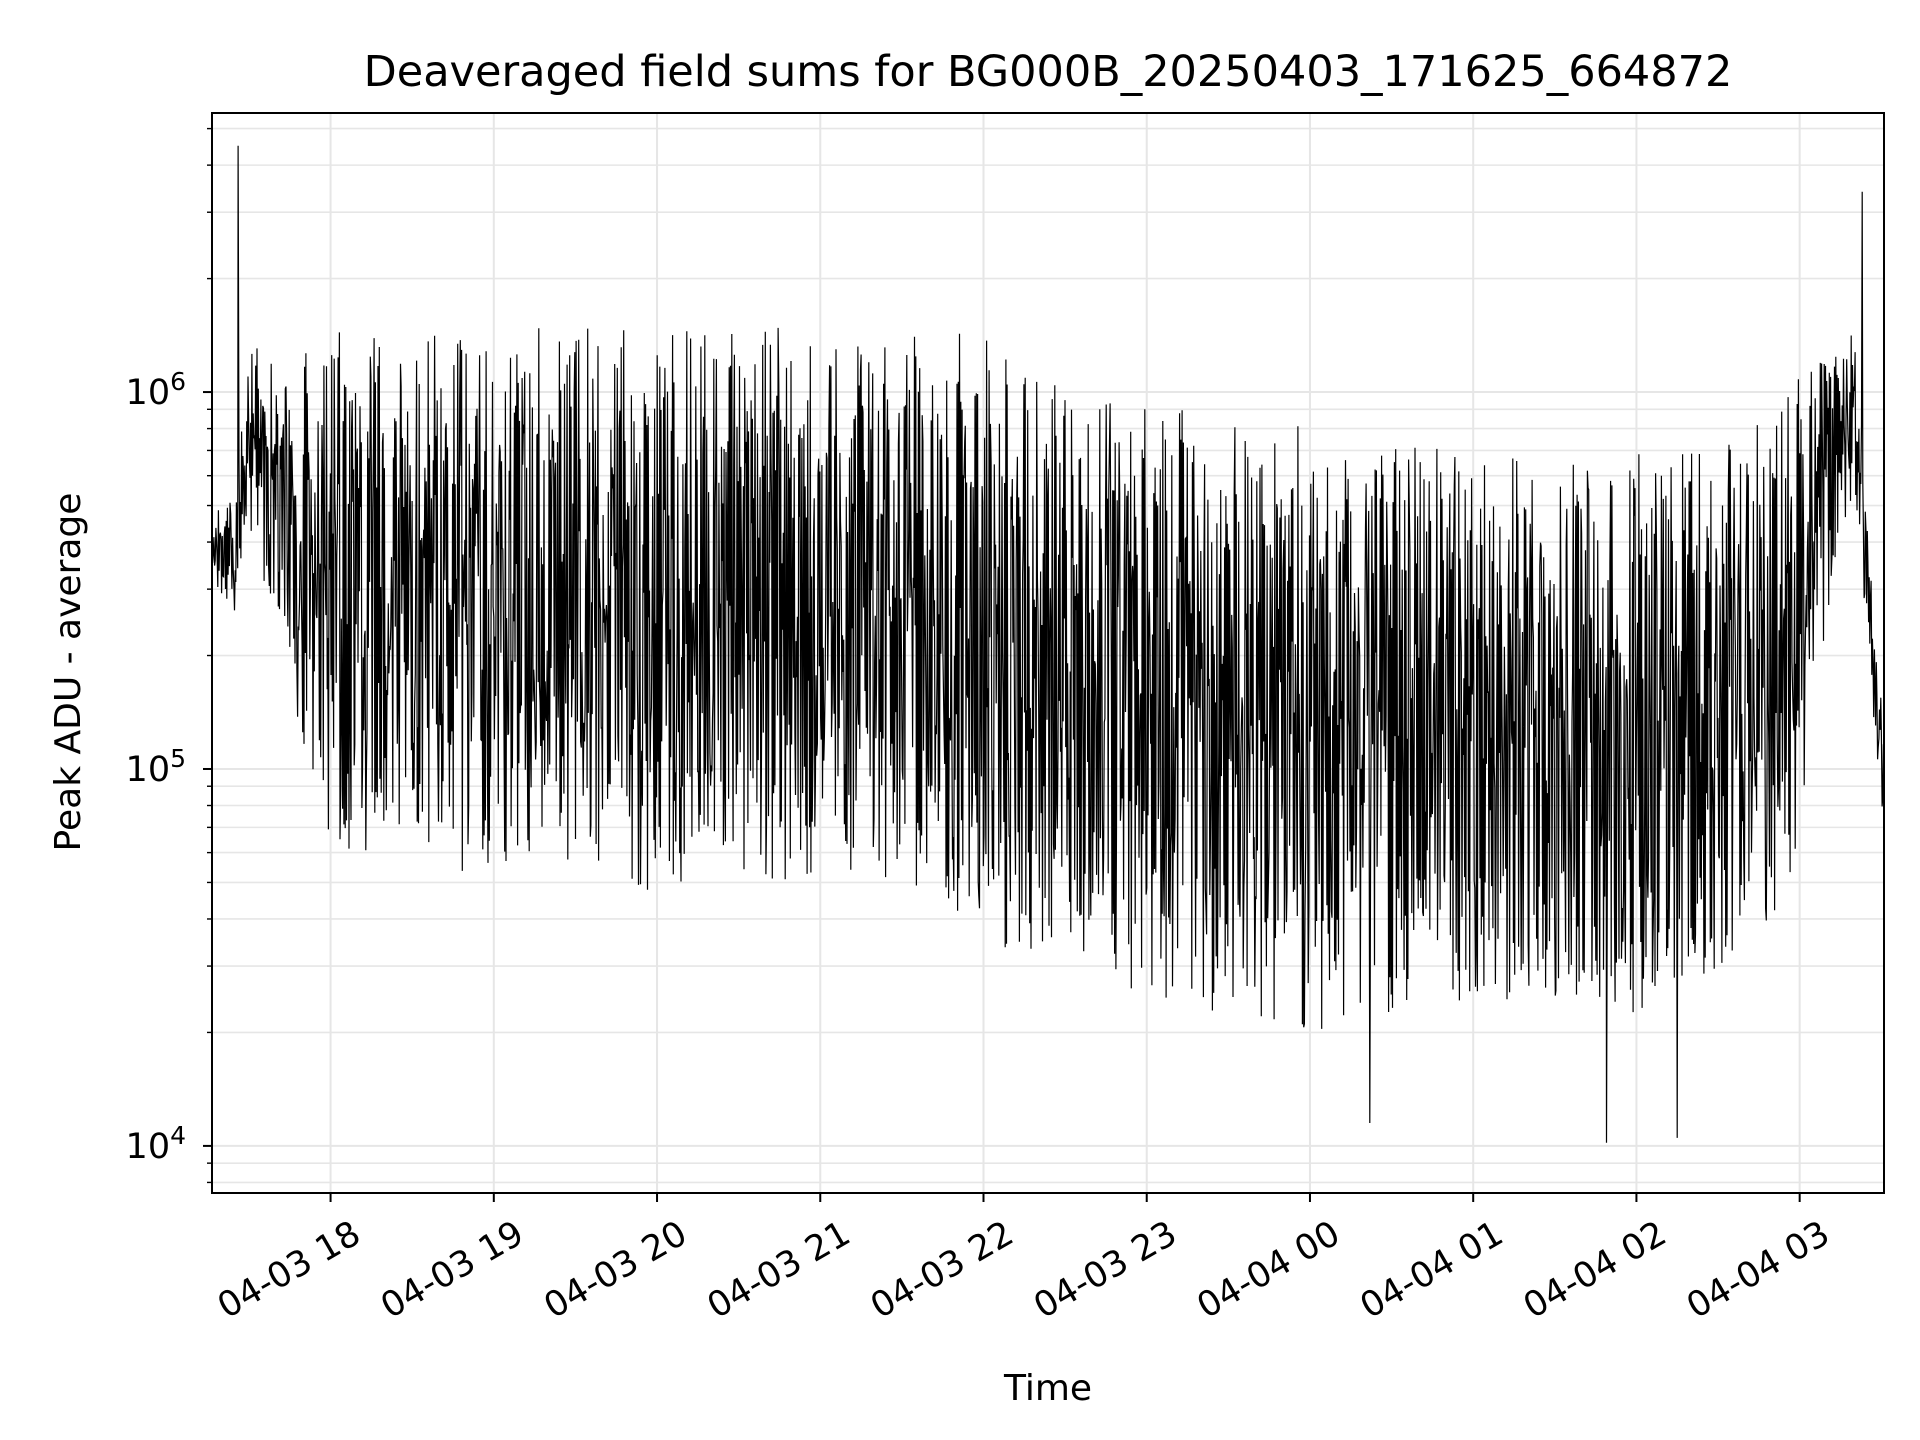  Describe the element at coordinates (1047, 1388) in the screenshot. I see `x-axis-label: Time` at that location.